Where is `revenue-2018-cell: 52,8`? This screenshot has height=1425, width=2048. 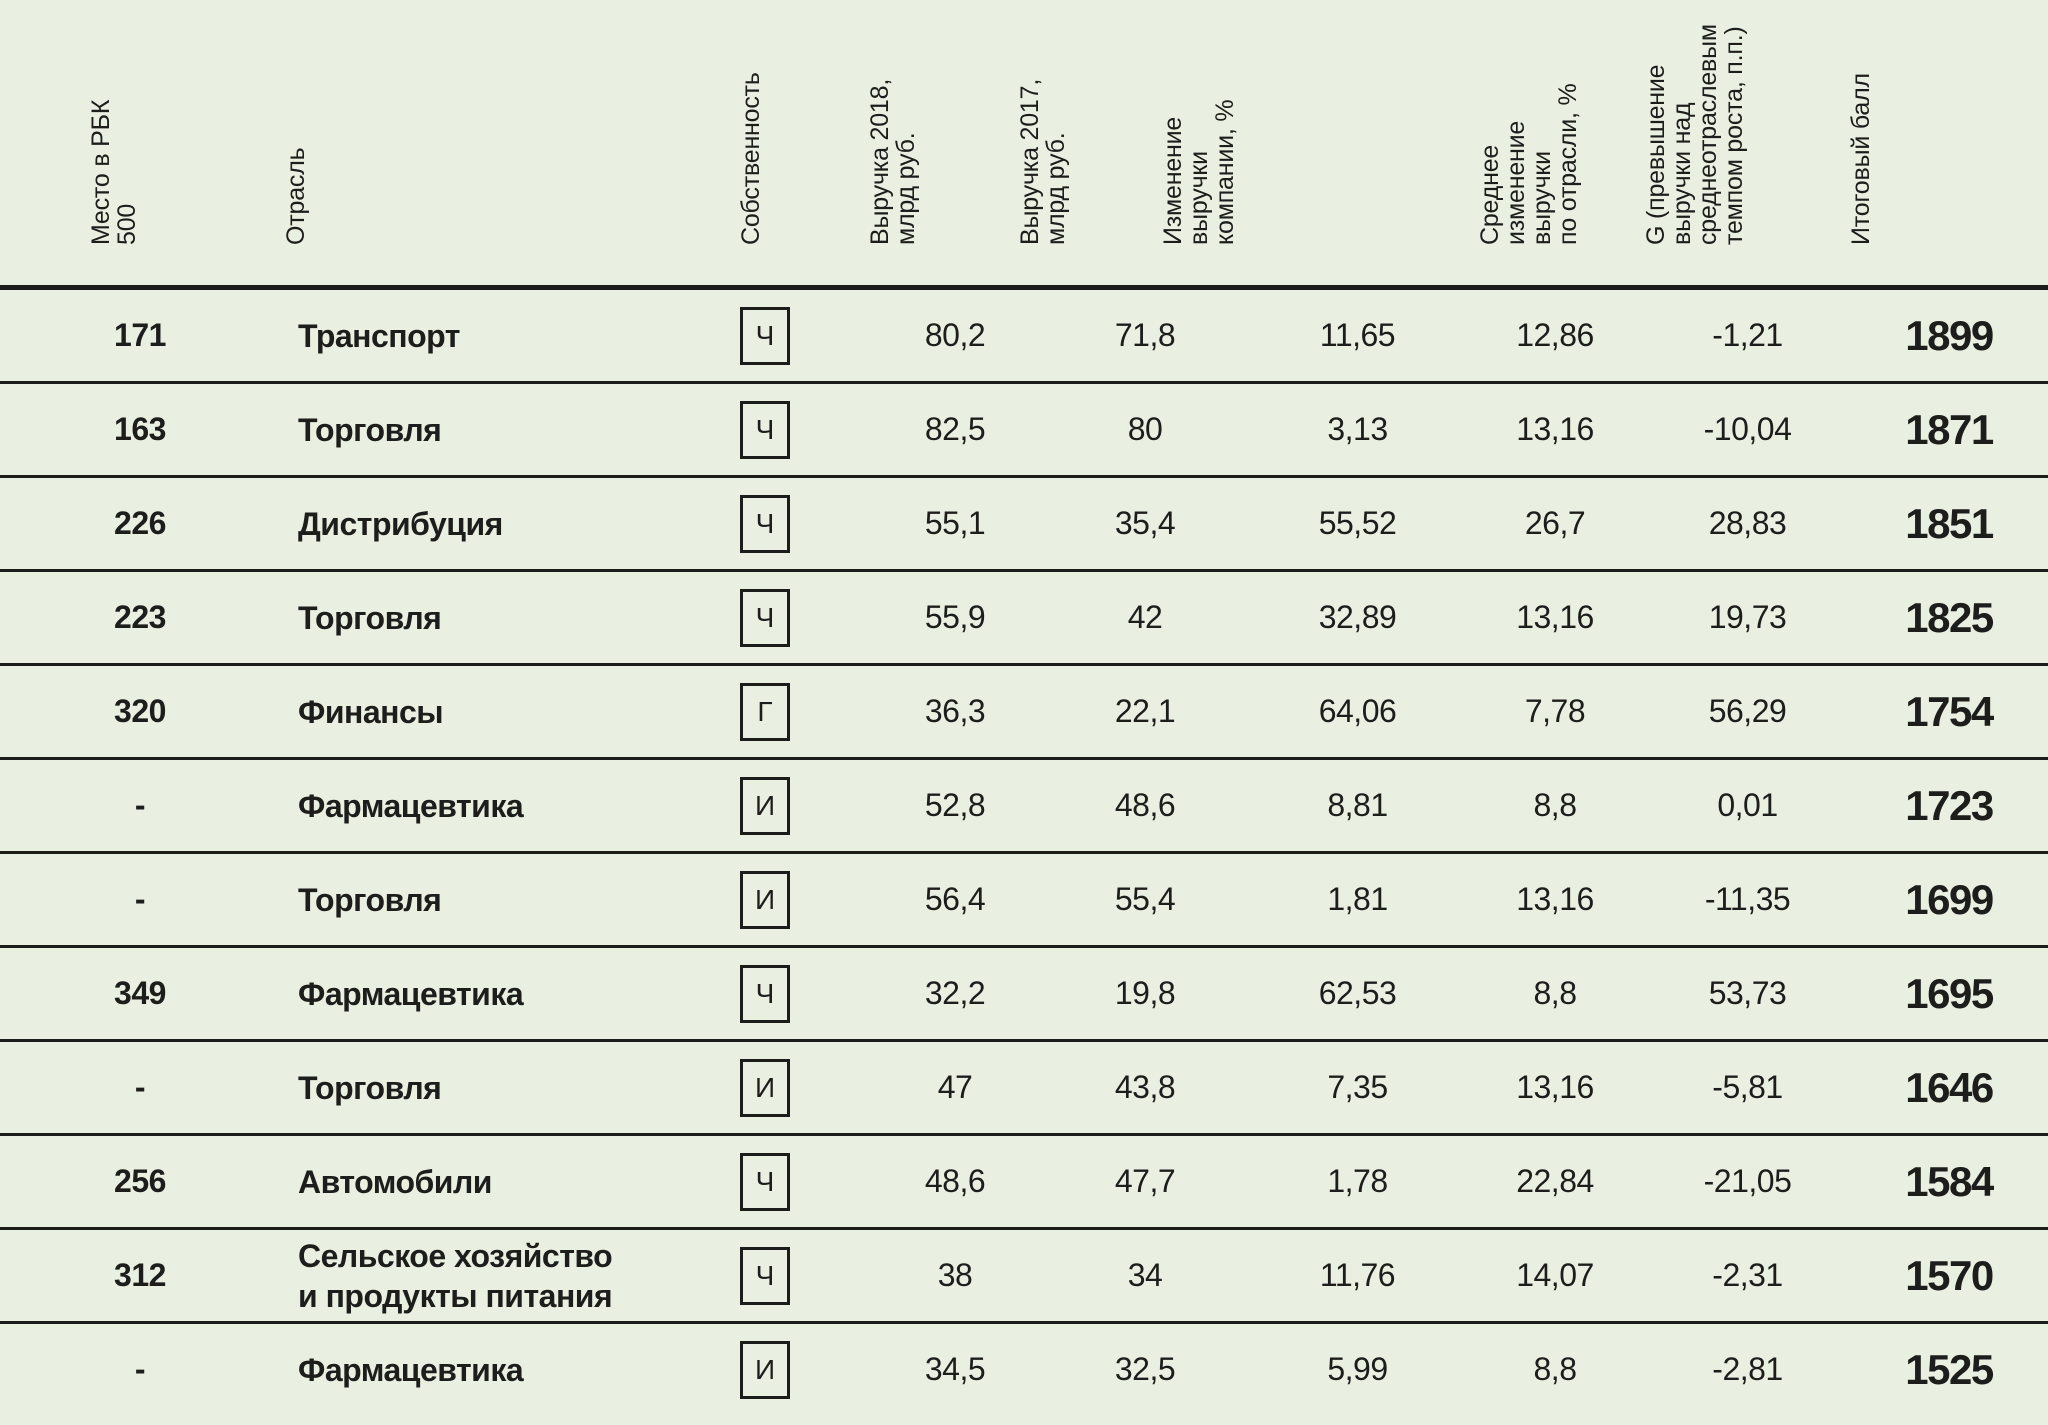 revenue-2018-cell: 52,8 is located at coordinates (955, 805).